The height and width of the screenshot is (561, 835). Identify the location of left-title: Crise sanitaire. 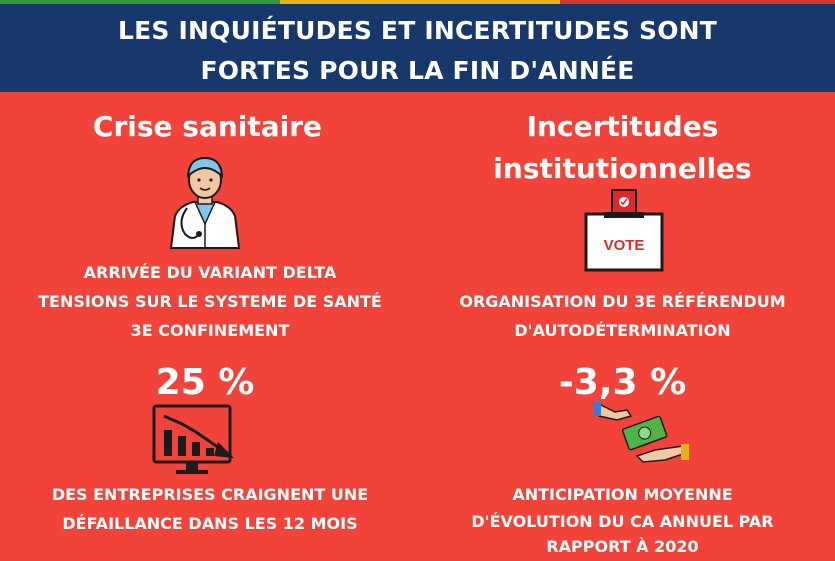
(207, 126).